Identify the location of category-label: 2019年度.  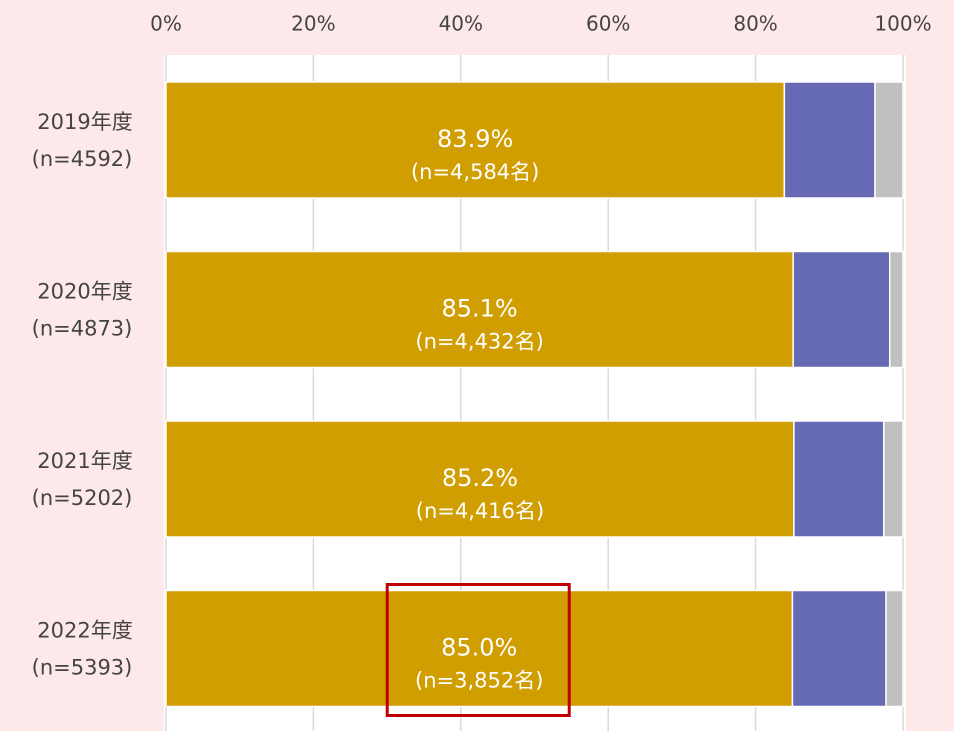
(84, 122).